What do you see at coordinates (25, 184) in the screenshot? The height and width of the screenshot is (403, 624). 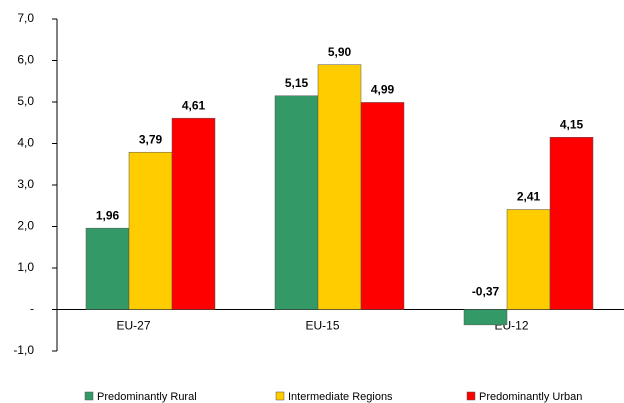 I see `y-tick-label: 3,0` at bounding box center [25, 184].